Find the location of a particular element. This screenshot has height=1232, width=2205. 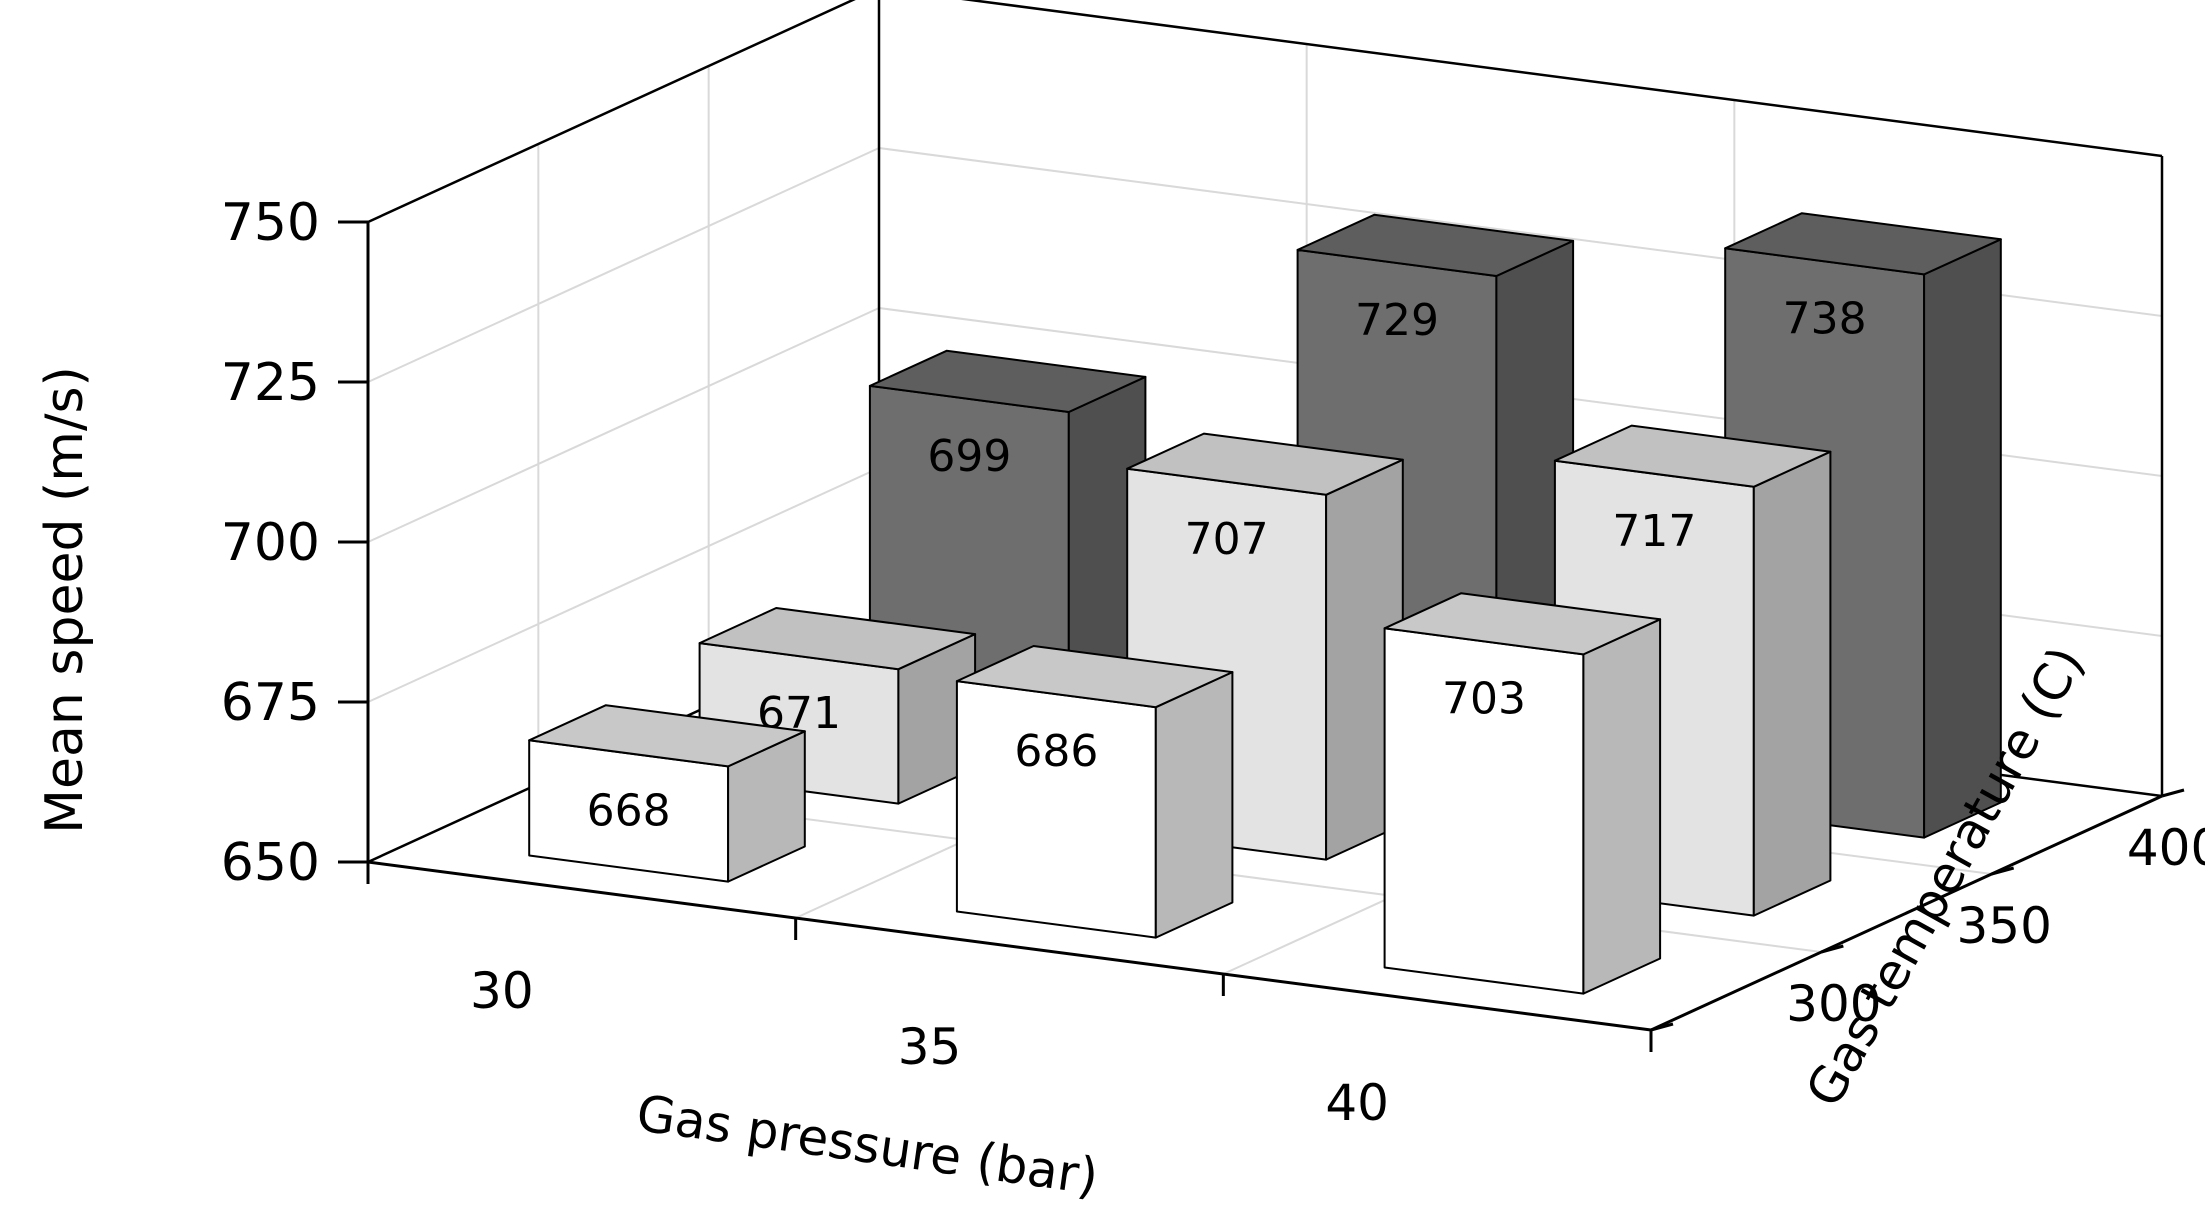

bar-3d: 668 is located at coordinates (667, 793).